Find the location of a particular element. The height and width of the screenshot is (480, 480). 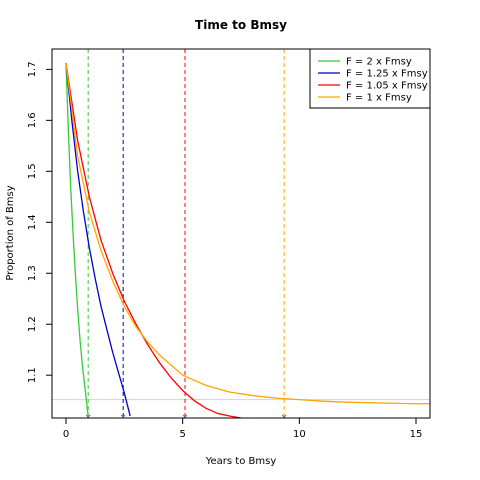

x-tick-label-2: 10 is located at coordinates (299, 434).